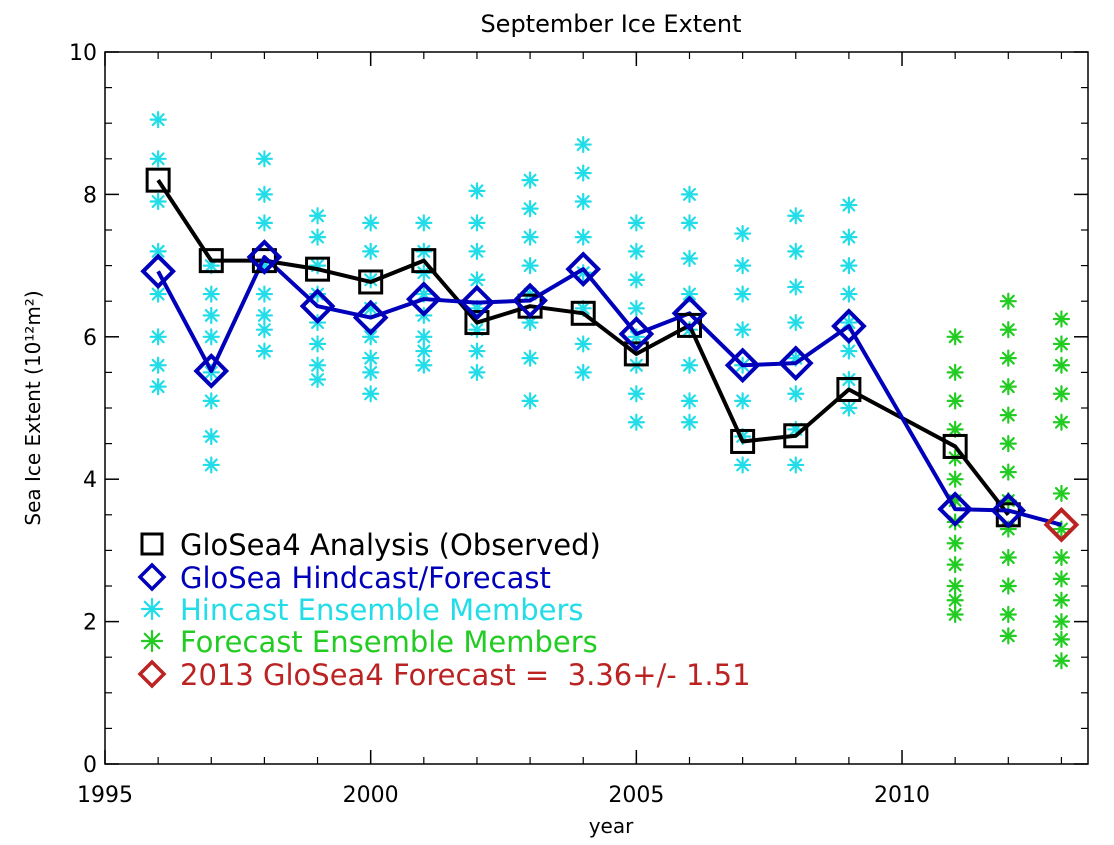  Describe the element at coordinates (1061, 524) in the screenshot. I see `forecast-2013-point` at that location.